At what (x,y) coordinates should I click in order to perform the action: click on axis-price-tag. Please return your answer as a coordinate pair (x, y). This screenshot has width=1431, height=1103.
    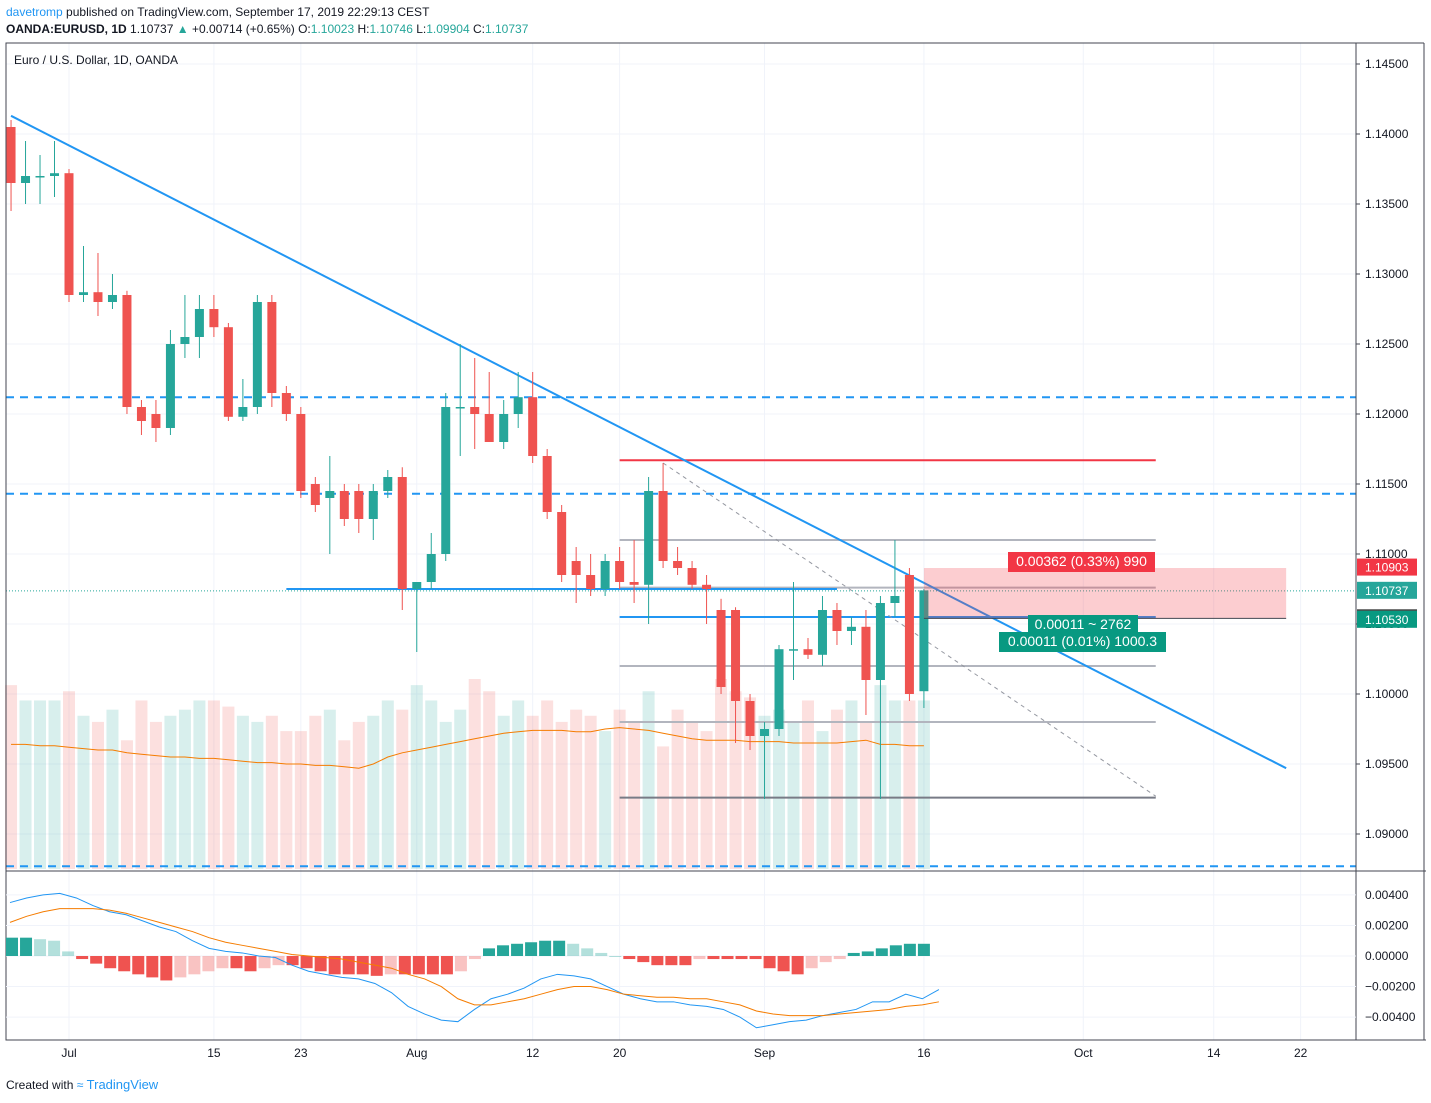
    Looking at the image, I should click on (1387, 619).